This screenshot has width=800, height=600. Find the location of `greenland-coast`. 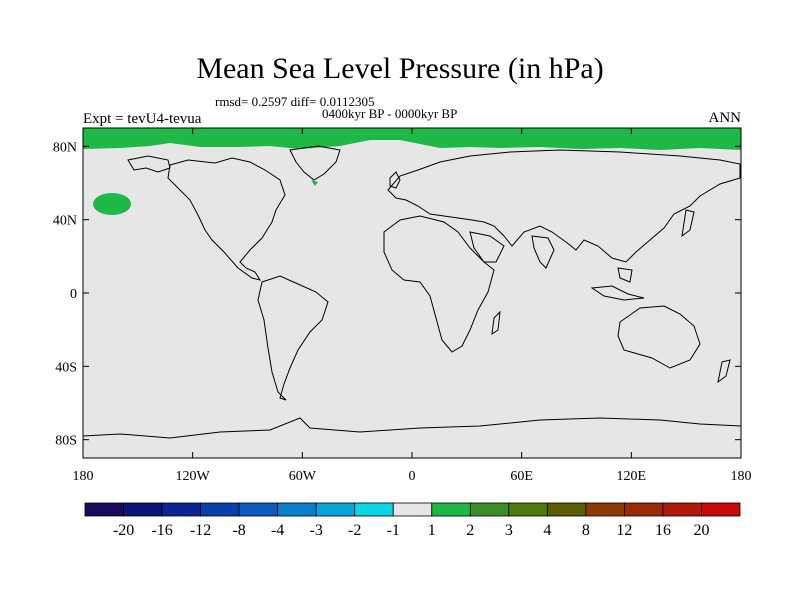

greenland-coast is located at coordinates (315, 163).